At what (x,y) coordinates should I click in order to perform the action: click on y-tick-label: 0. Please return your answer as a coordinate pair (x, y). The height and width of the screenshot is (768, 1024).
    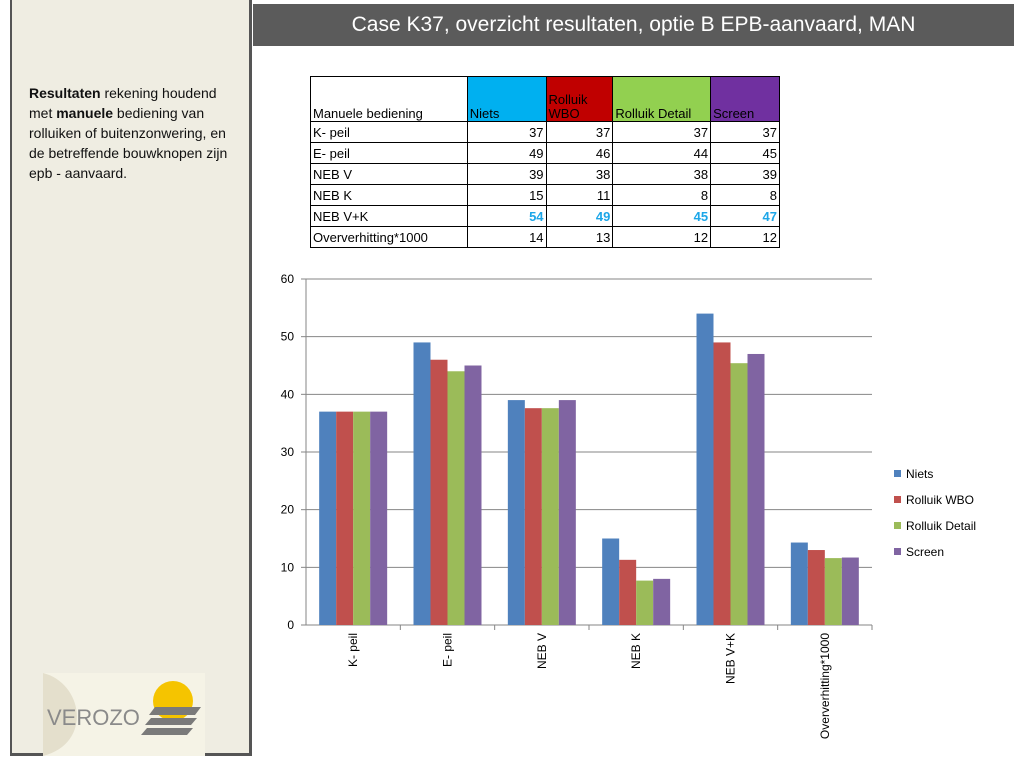
    Looking at the image, I should click on (290, 625).